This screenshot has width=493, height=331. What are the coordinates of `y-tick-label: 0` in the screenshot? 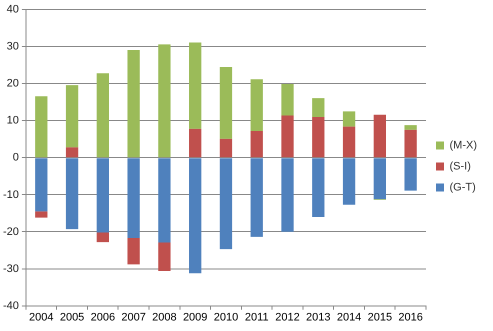 It's located at (15, 158).